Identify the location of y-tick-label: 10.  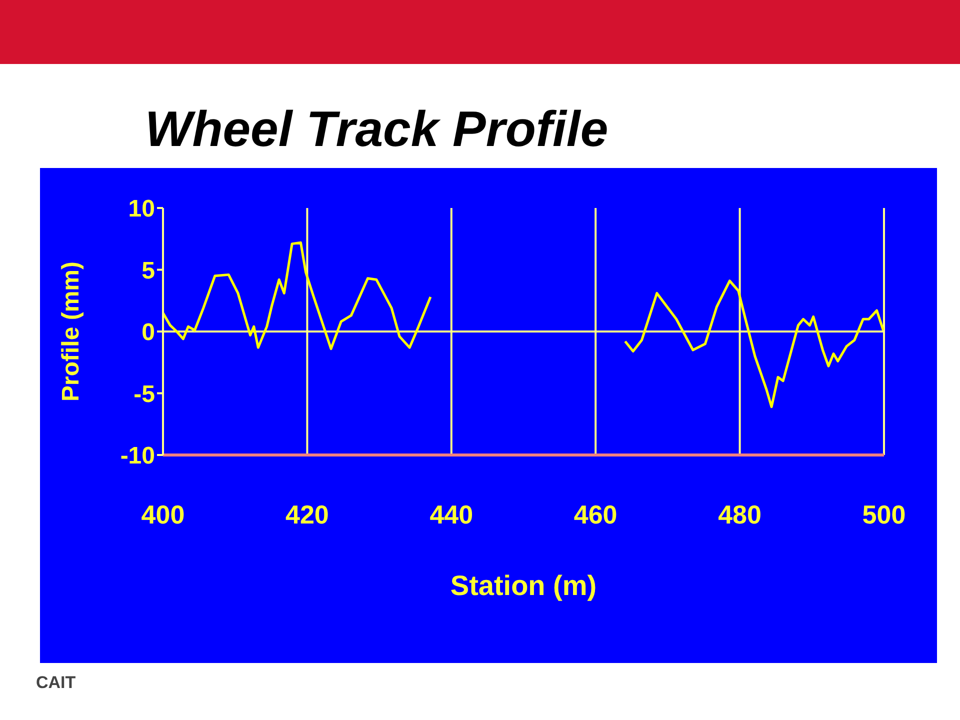
(141, 209).